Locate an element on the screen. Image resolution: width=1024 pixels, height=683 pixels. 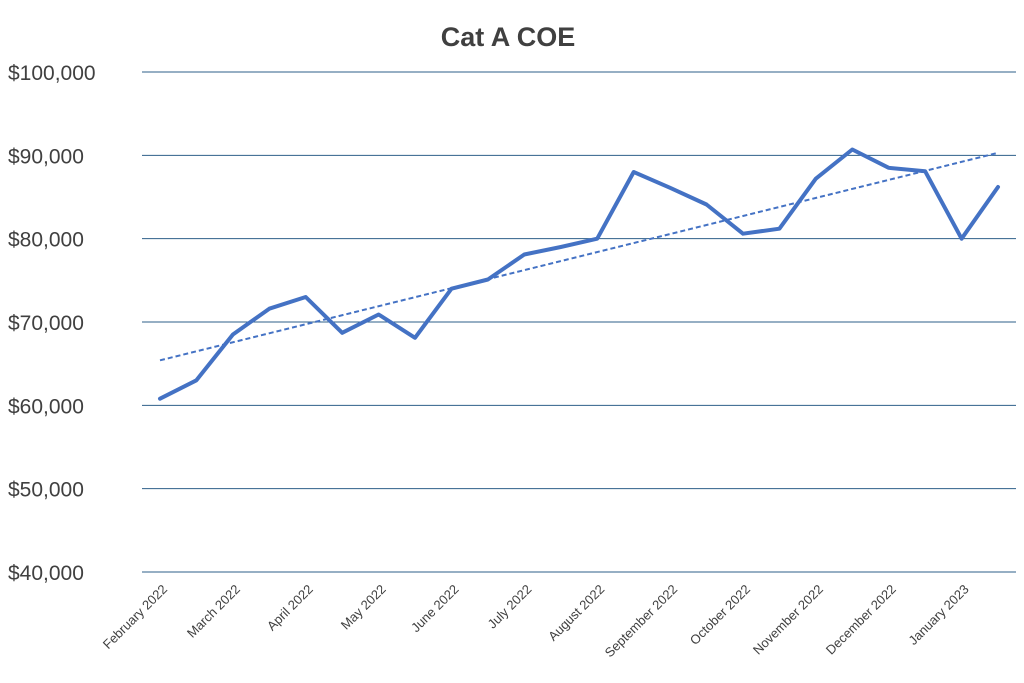
x-tick-label: January 2023 is located at coordinates (938, 615).